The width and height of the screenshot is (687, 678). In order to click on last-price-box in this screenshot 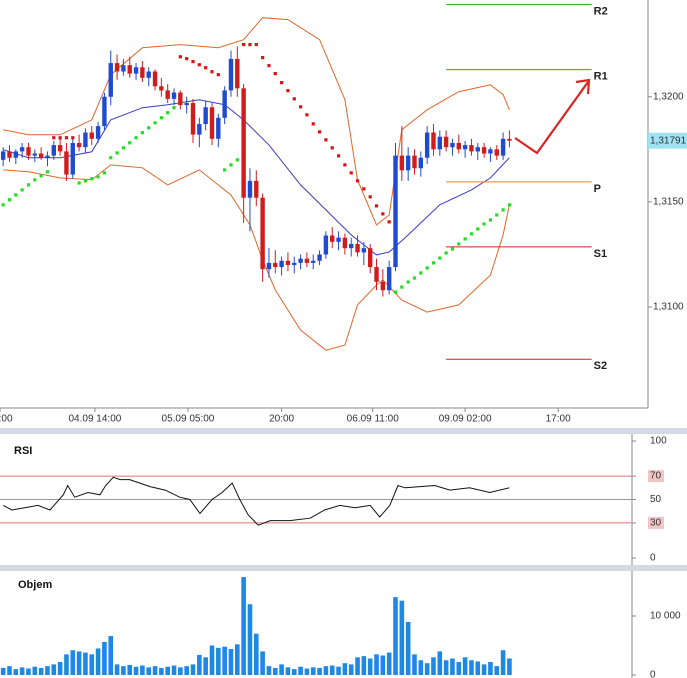, I will do `click(667, 140)`.